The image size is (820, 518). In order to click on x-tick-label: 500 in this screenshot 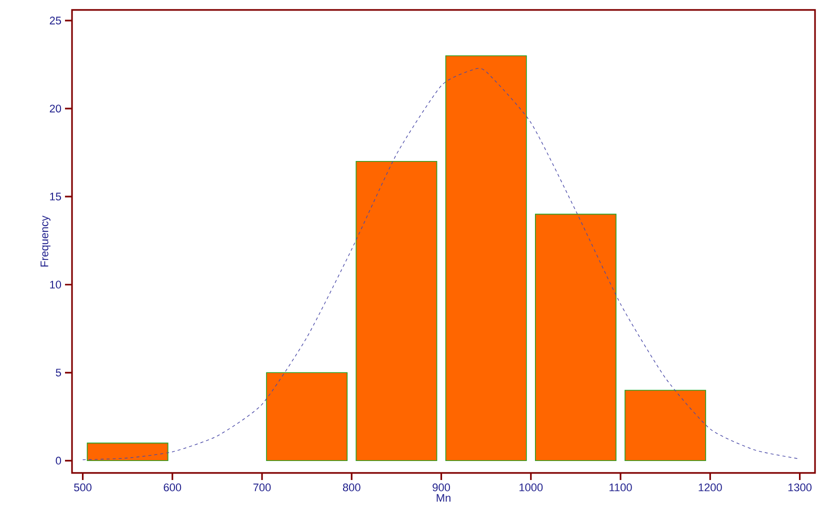, I will do `click(83, 488)`.